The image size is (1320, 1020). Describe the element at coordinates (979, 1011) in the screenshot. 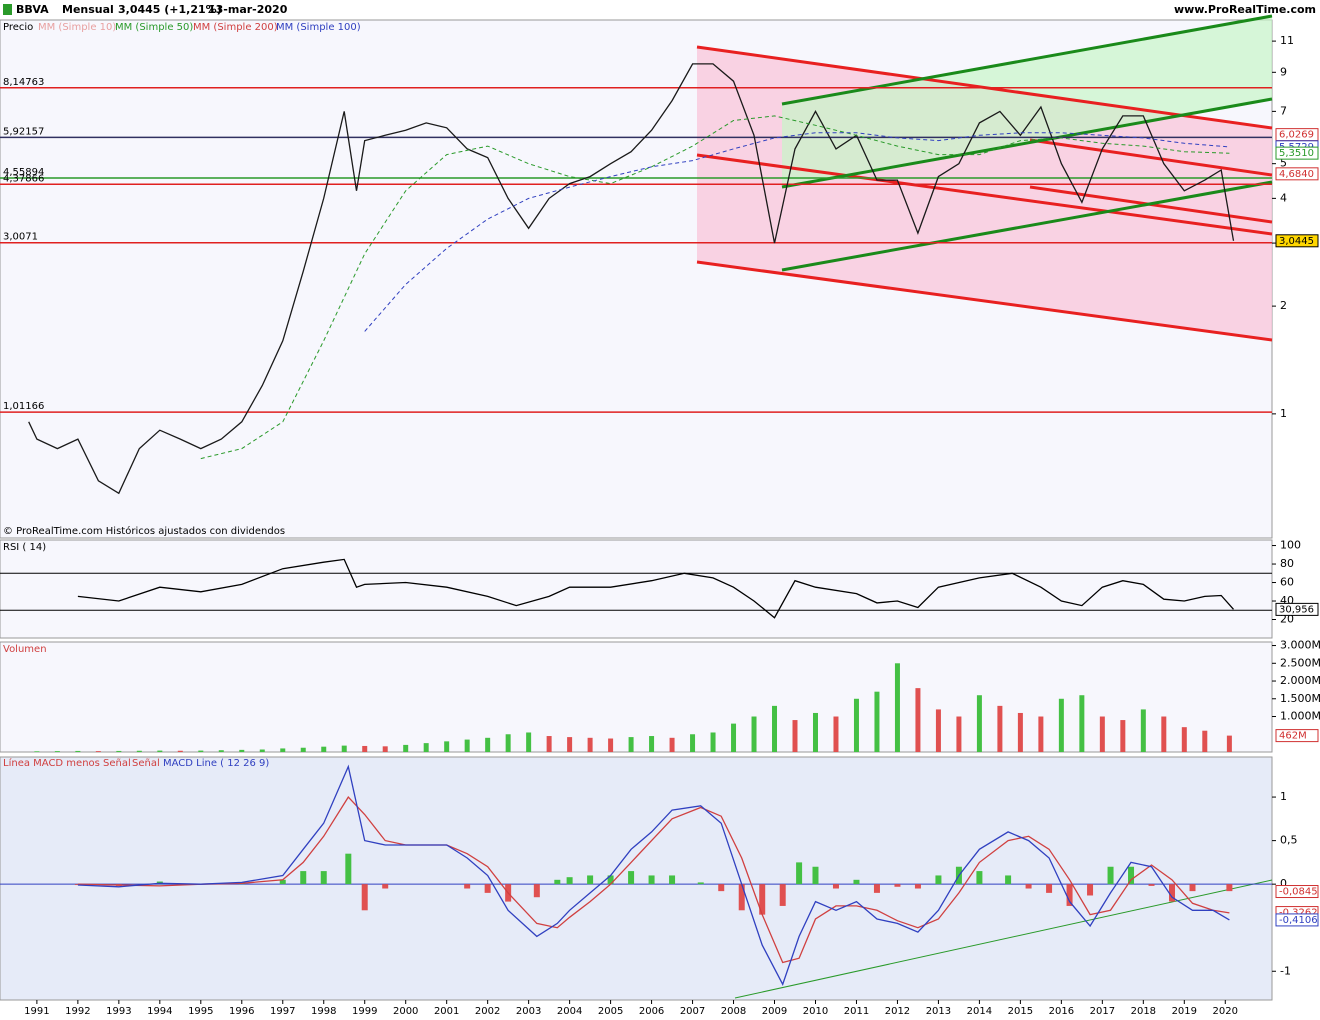

I see `x-tick-label: 2014` at that location.